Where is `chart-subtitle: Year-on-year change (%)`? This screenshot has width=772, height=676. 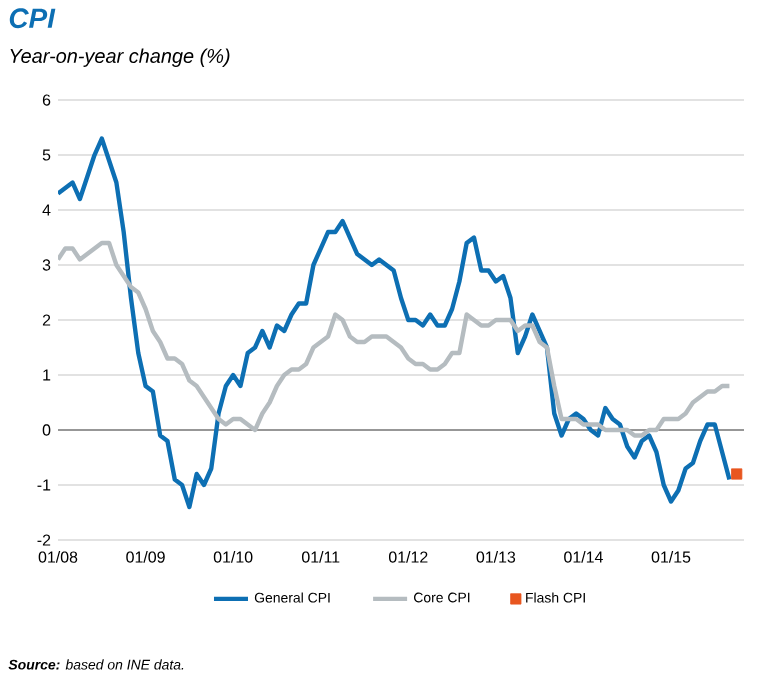
chart-subtitle: Year-on-year change (%) is located at coordinates (120, 57).